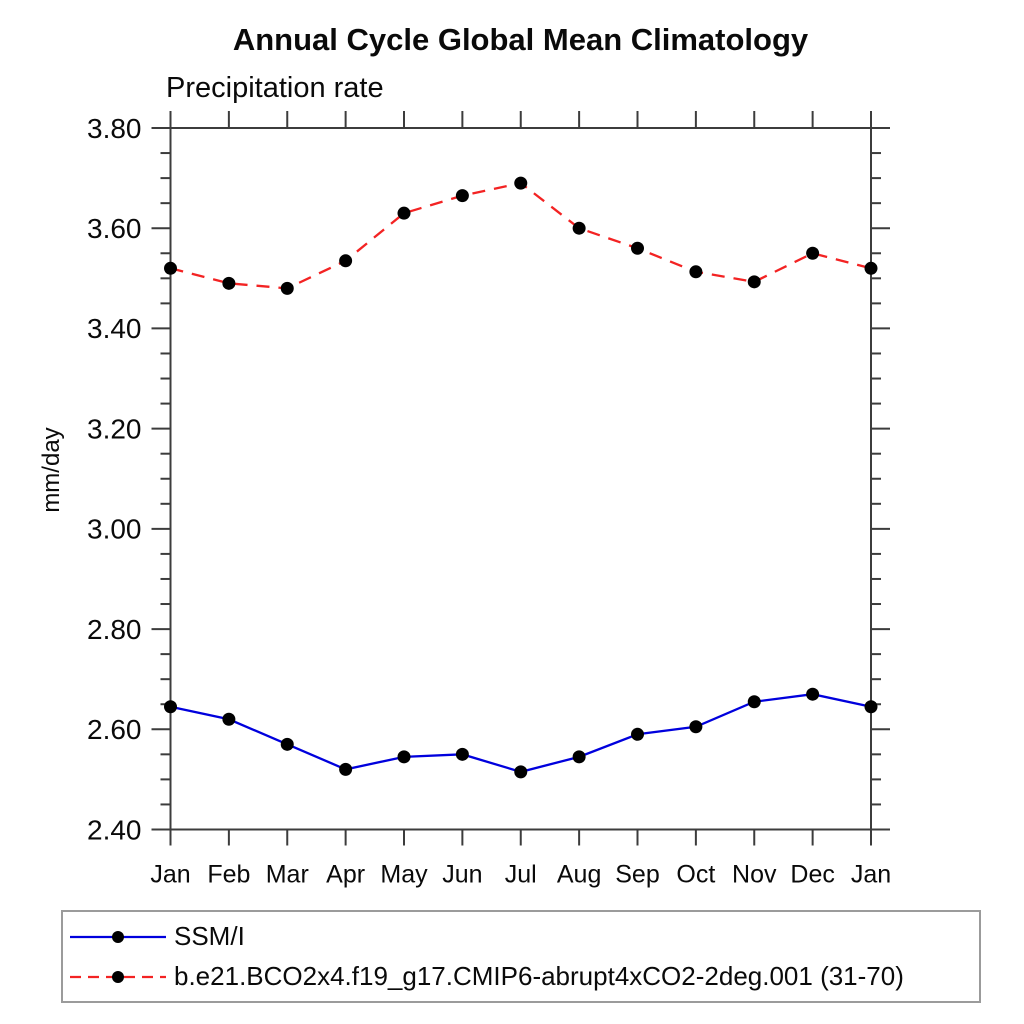 The height and width of the screenshot is (1024, 1024). Describe the element at coordinates (579, 875) in the screenshot. I see `x-axis-tick-label: Aug` at that location.